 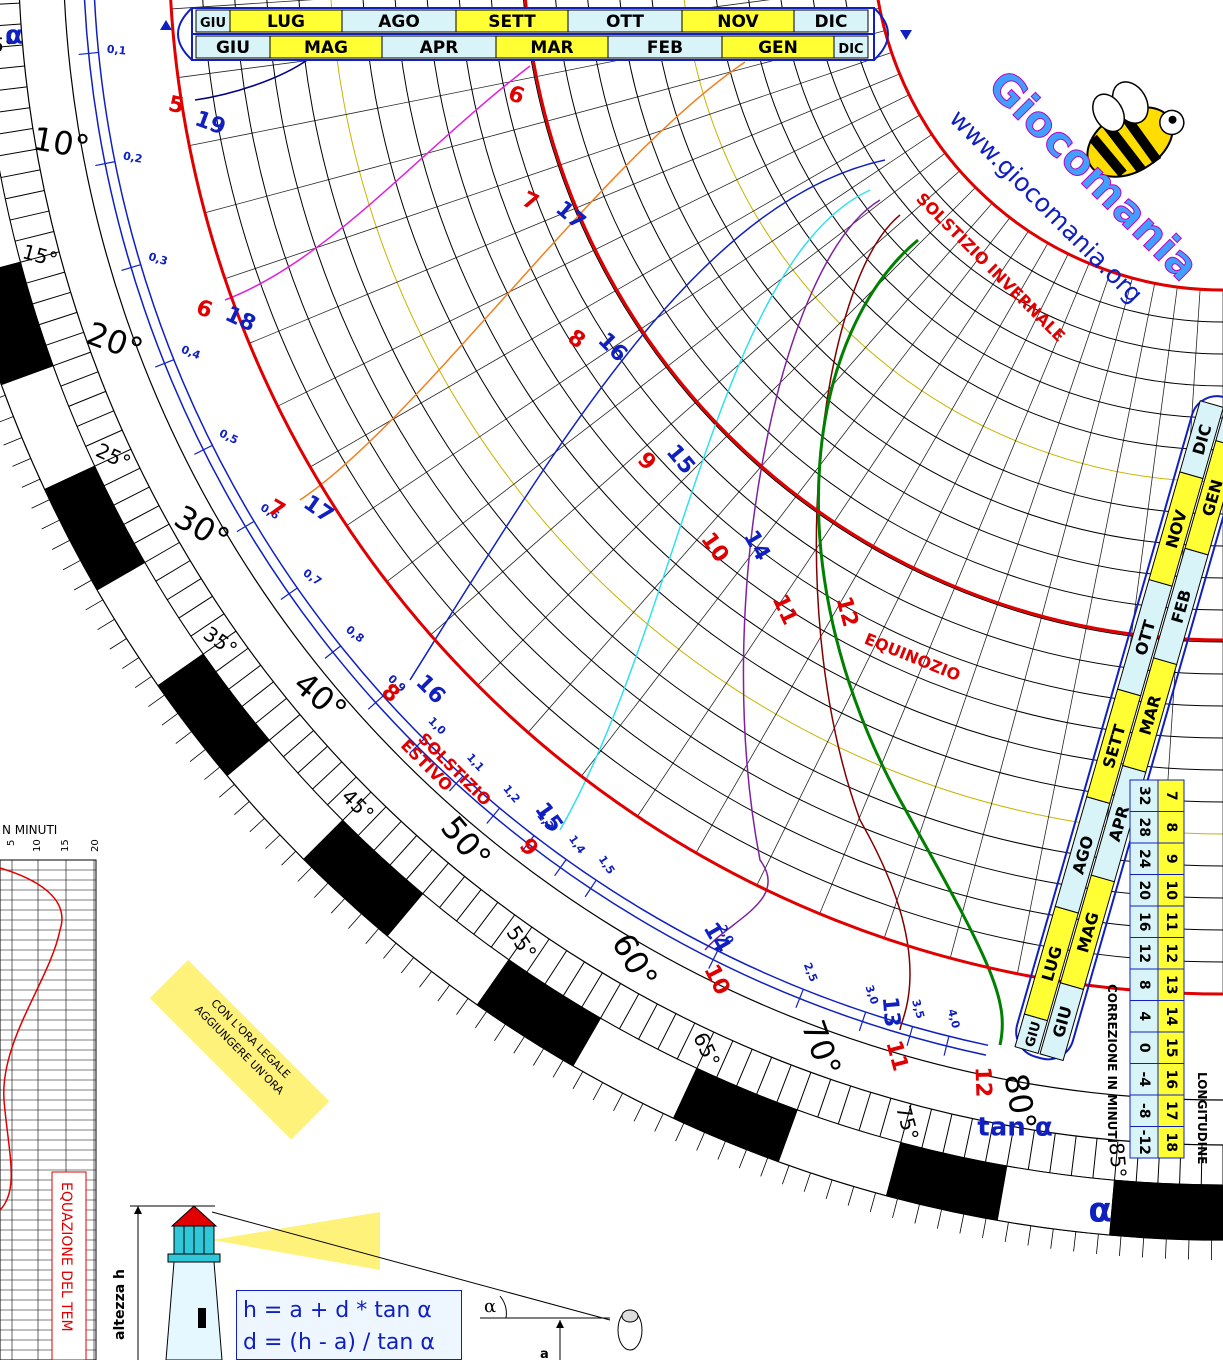 What do you see at coordinates (635, 1068) in the screenshot?
I see `degree-block` at bounding box center [635, 1068].